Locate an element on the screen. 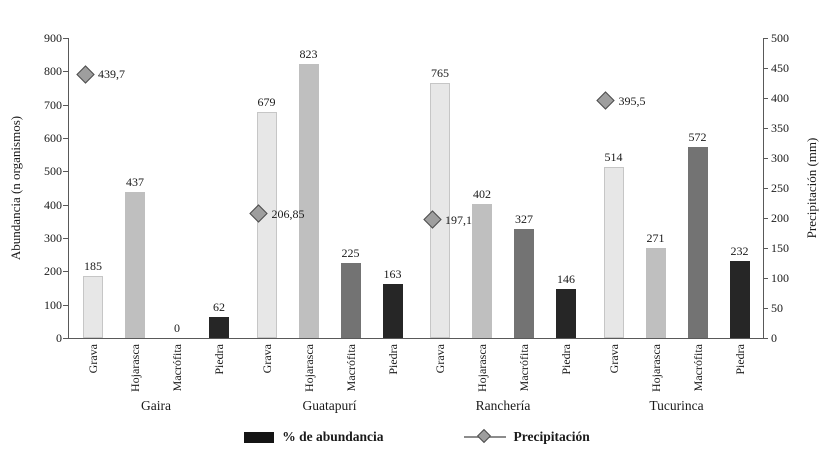  bar-value-label: 437 is located at coordinates (135, 182).